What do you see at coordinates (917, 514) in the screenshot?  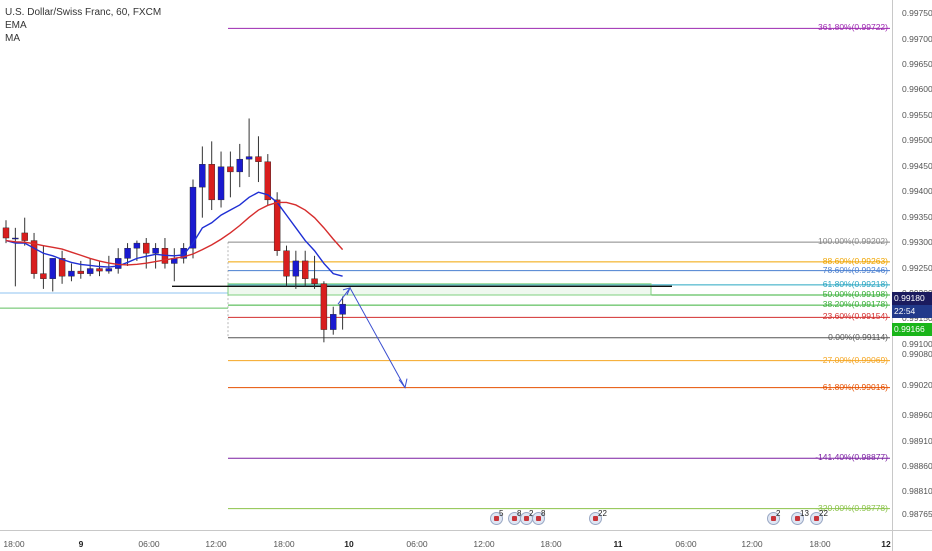 I see `price-tick-label: 0.98765` at bounding box center [917, 514].